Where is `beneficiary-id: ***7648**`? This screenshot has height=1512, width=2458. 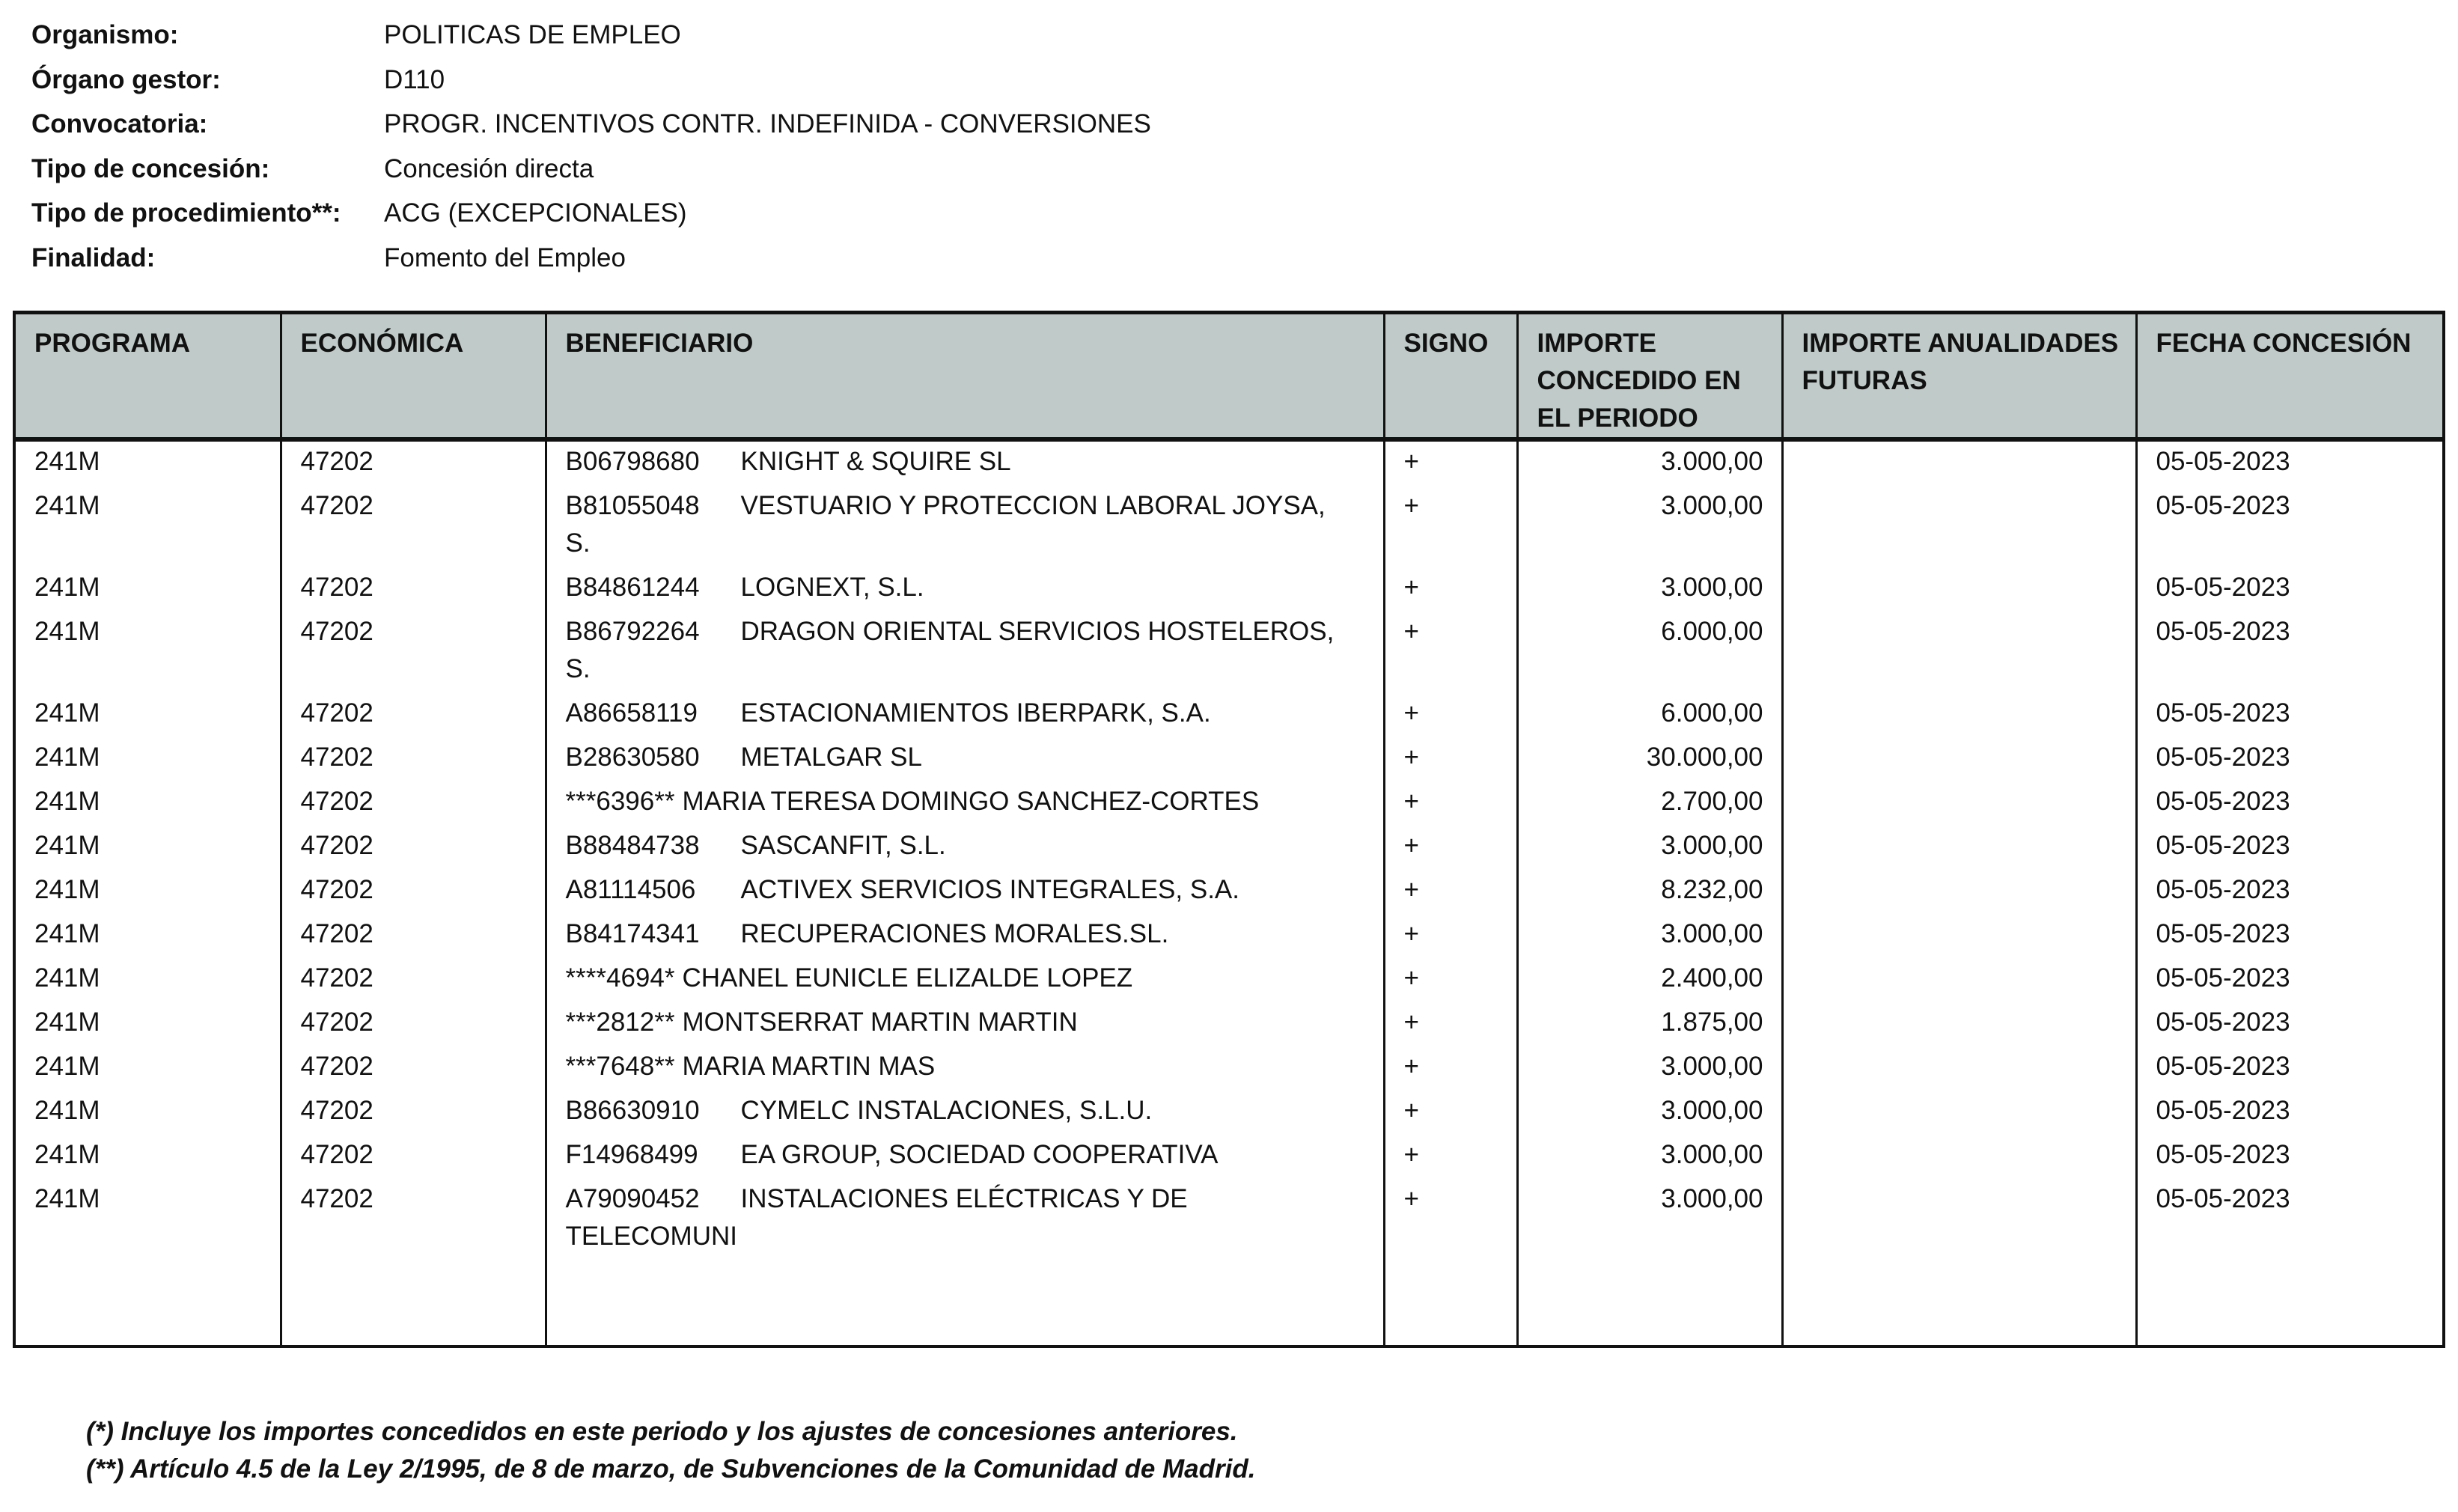
beneficiary-id: ***7648** is located at coordinates (620, 1066).